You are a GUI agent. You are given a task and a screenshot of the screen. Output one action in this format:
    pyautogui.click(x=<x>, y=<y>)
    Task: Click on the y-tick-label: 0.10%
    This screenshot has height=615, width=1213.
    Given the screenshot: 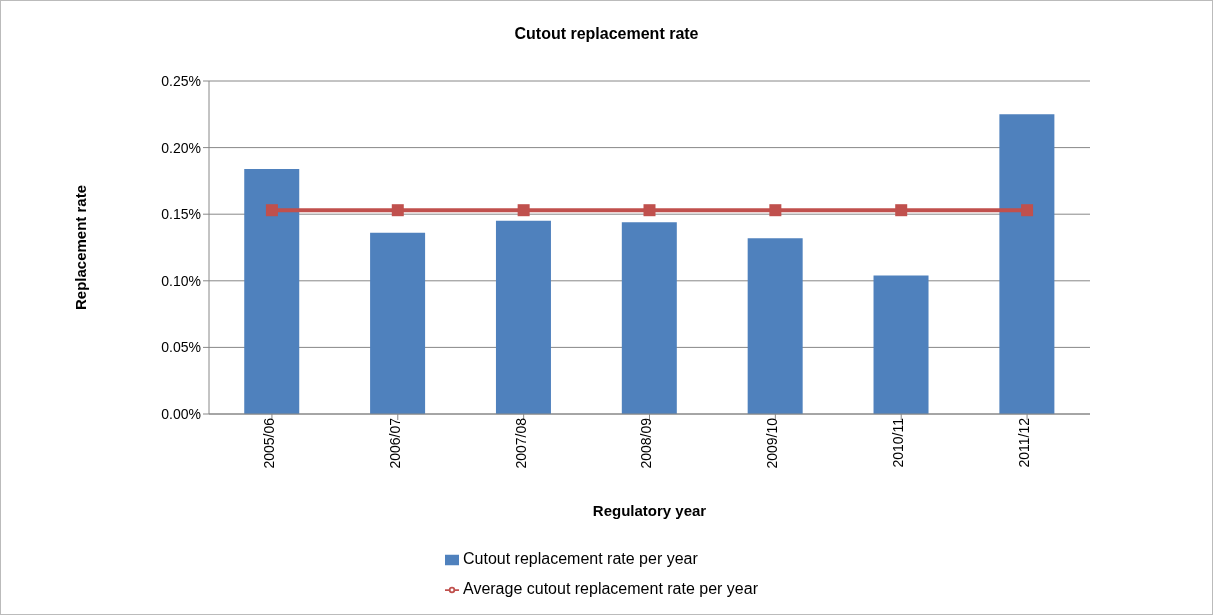 What is the action you would take?
    pyautogui.click(x=181, y=280)
    